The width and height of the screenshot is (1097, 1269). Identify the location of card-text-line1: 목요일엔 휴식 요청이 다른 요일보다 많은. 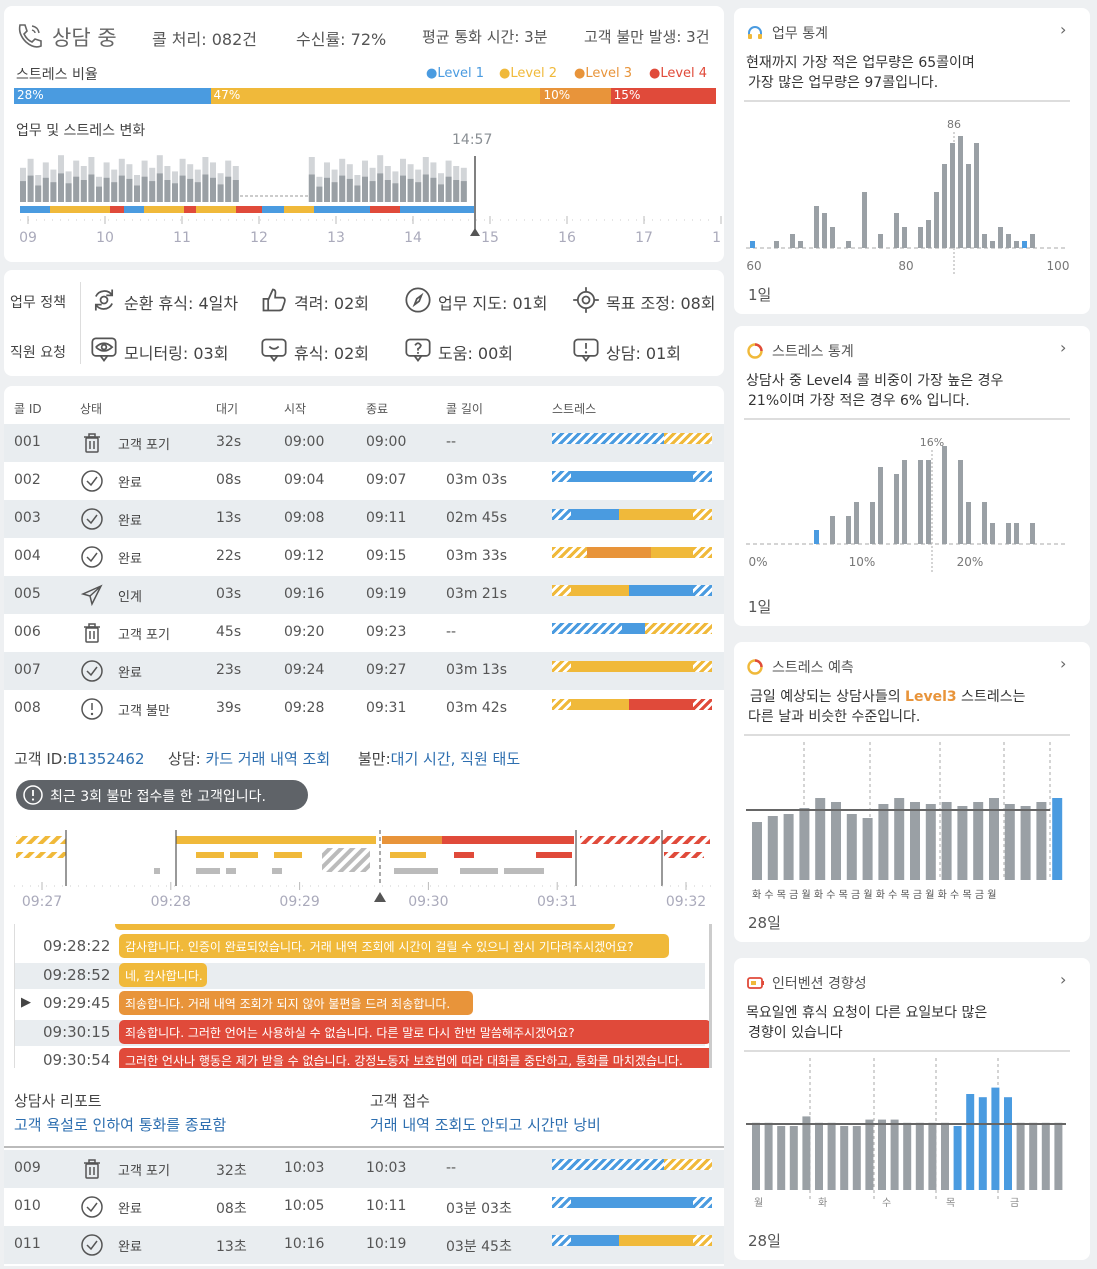
(867, 1013).